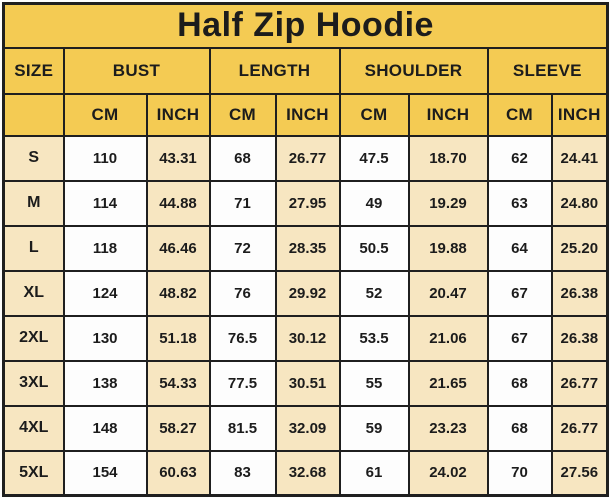 This screenshot has width=610, height=498. I want to click on inch-value-cell: 27.95, so click(307, 203).